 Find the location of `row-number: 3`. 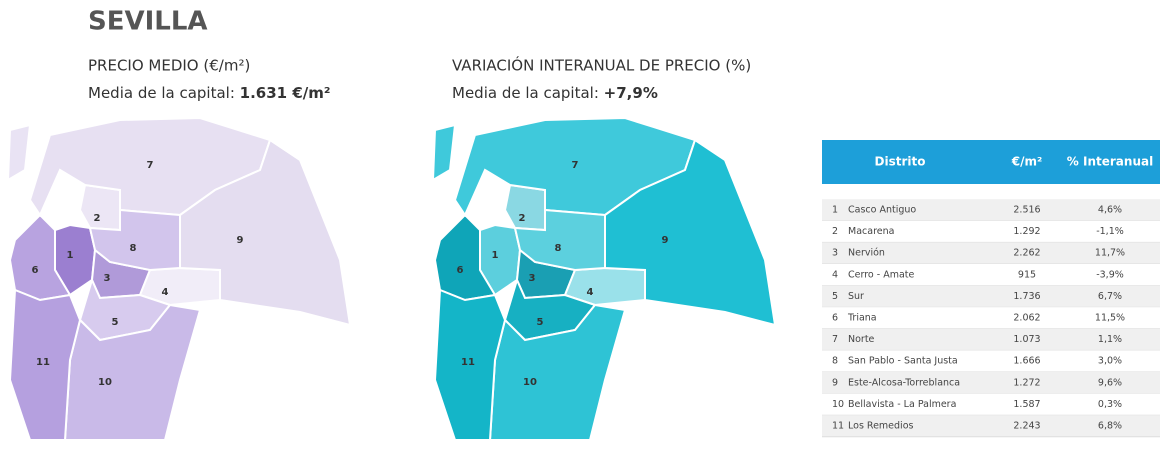

row-number: 3 is located at coordinates (835, 253).